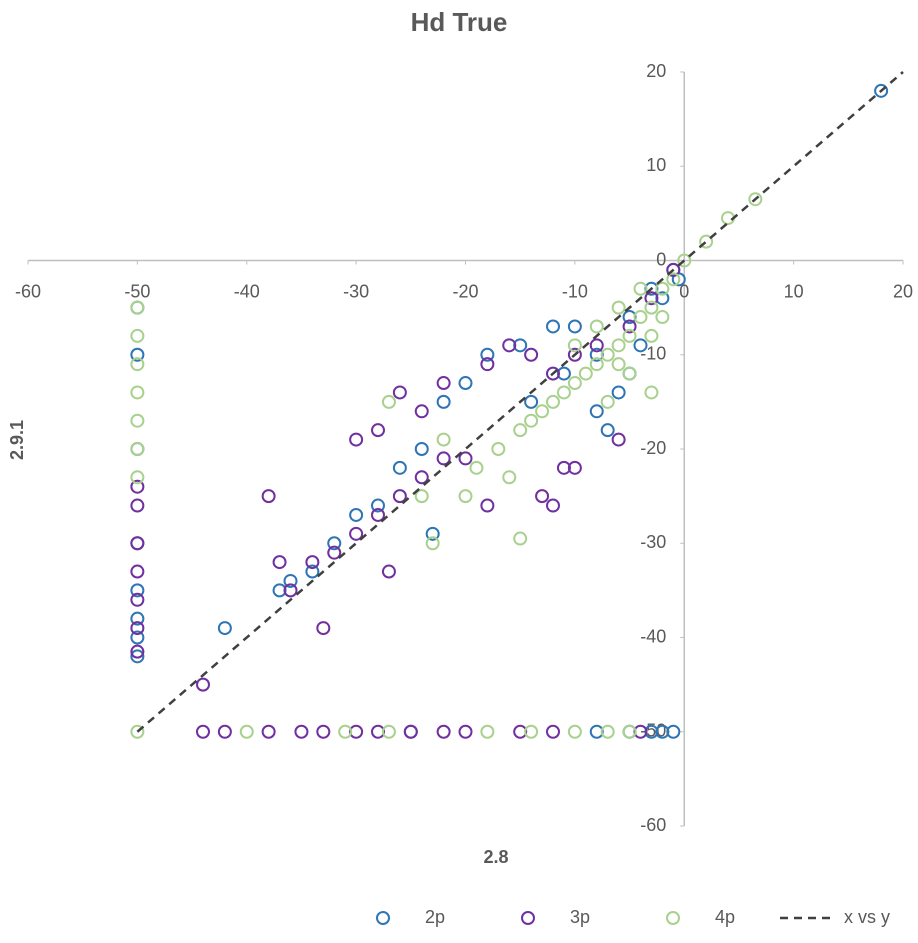 Image resolution: width=918 pixels, height=943 pixels. What do you see at coordinates (247, 291) in the screenshot?
I see `x-tick-label: -40` at bounding box center [247, 291].